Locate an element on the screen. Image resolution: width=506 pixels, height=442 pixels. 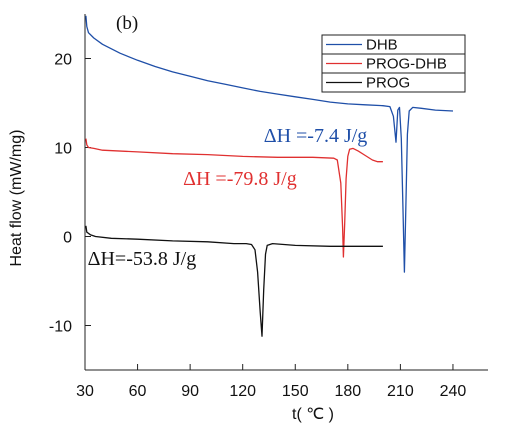
legend: DHB PROG-DHB PROG is located at coordinates (393, 63).